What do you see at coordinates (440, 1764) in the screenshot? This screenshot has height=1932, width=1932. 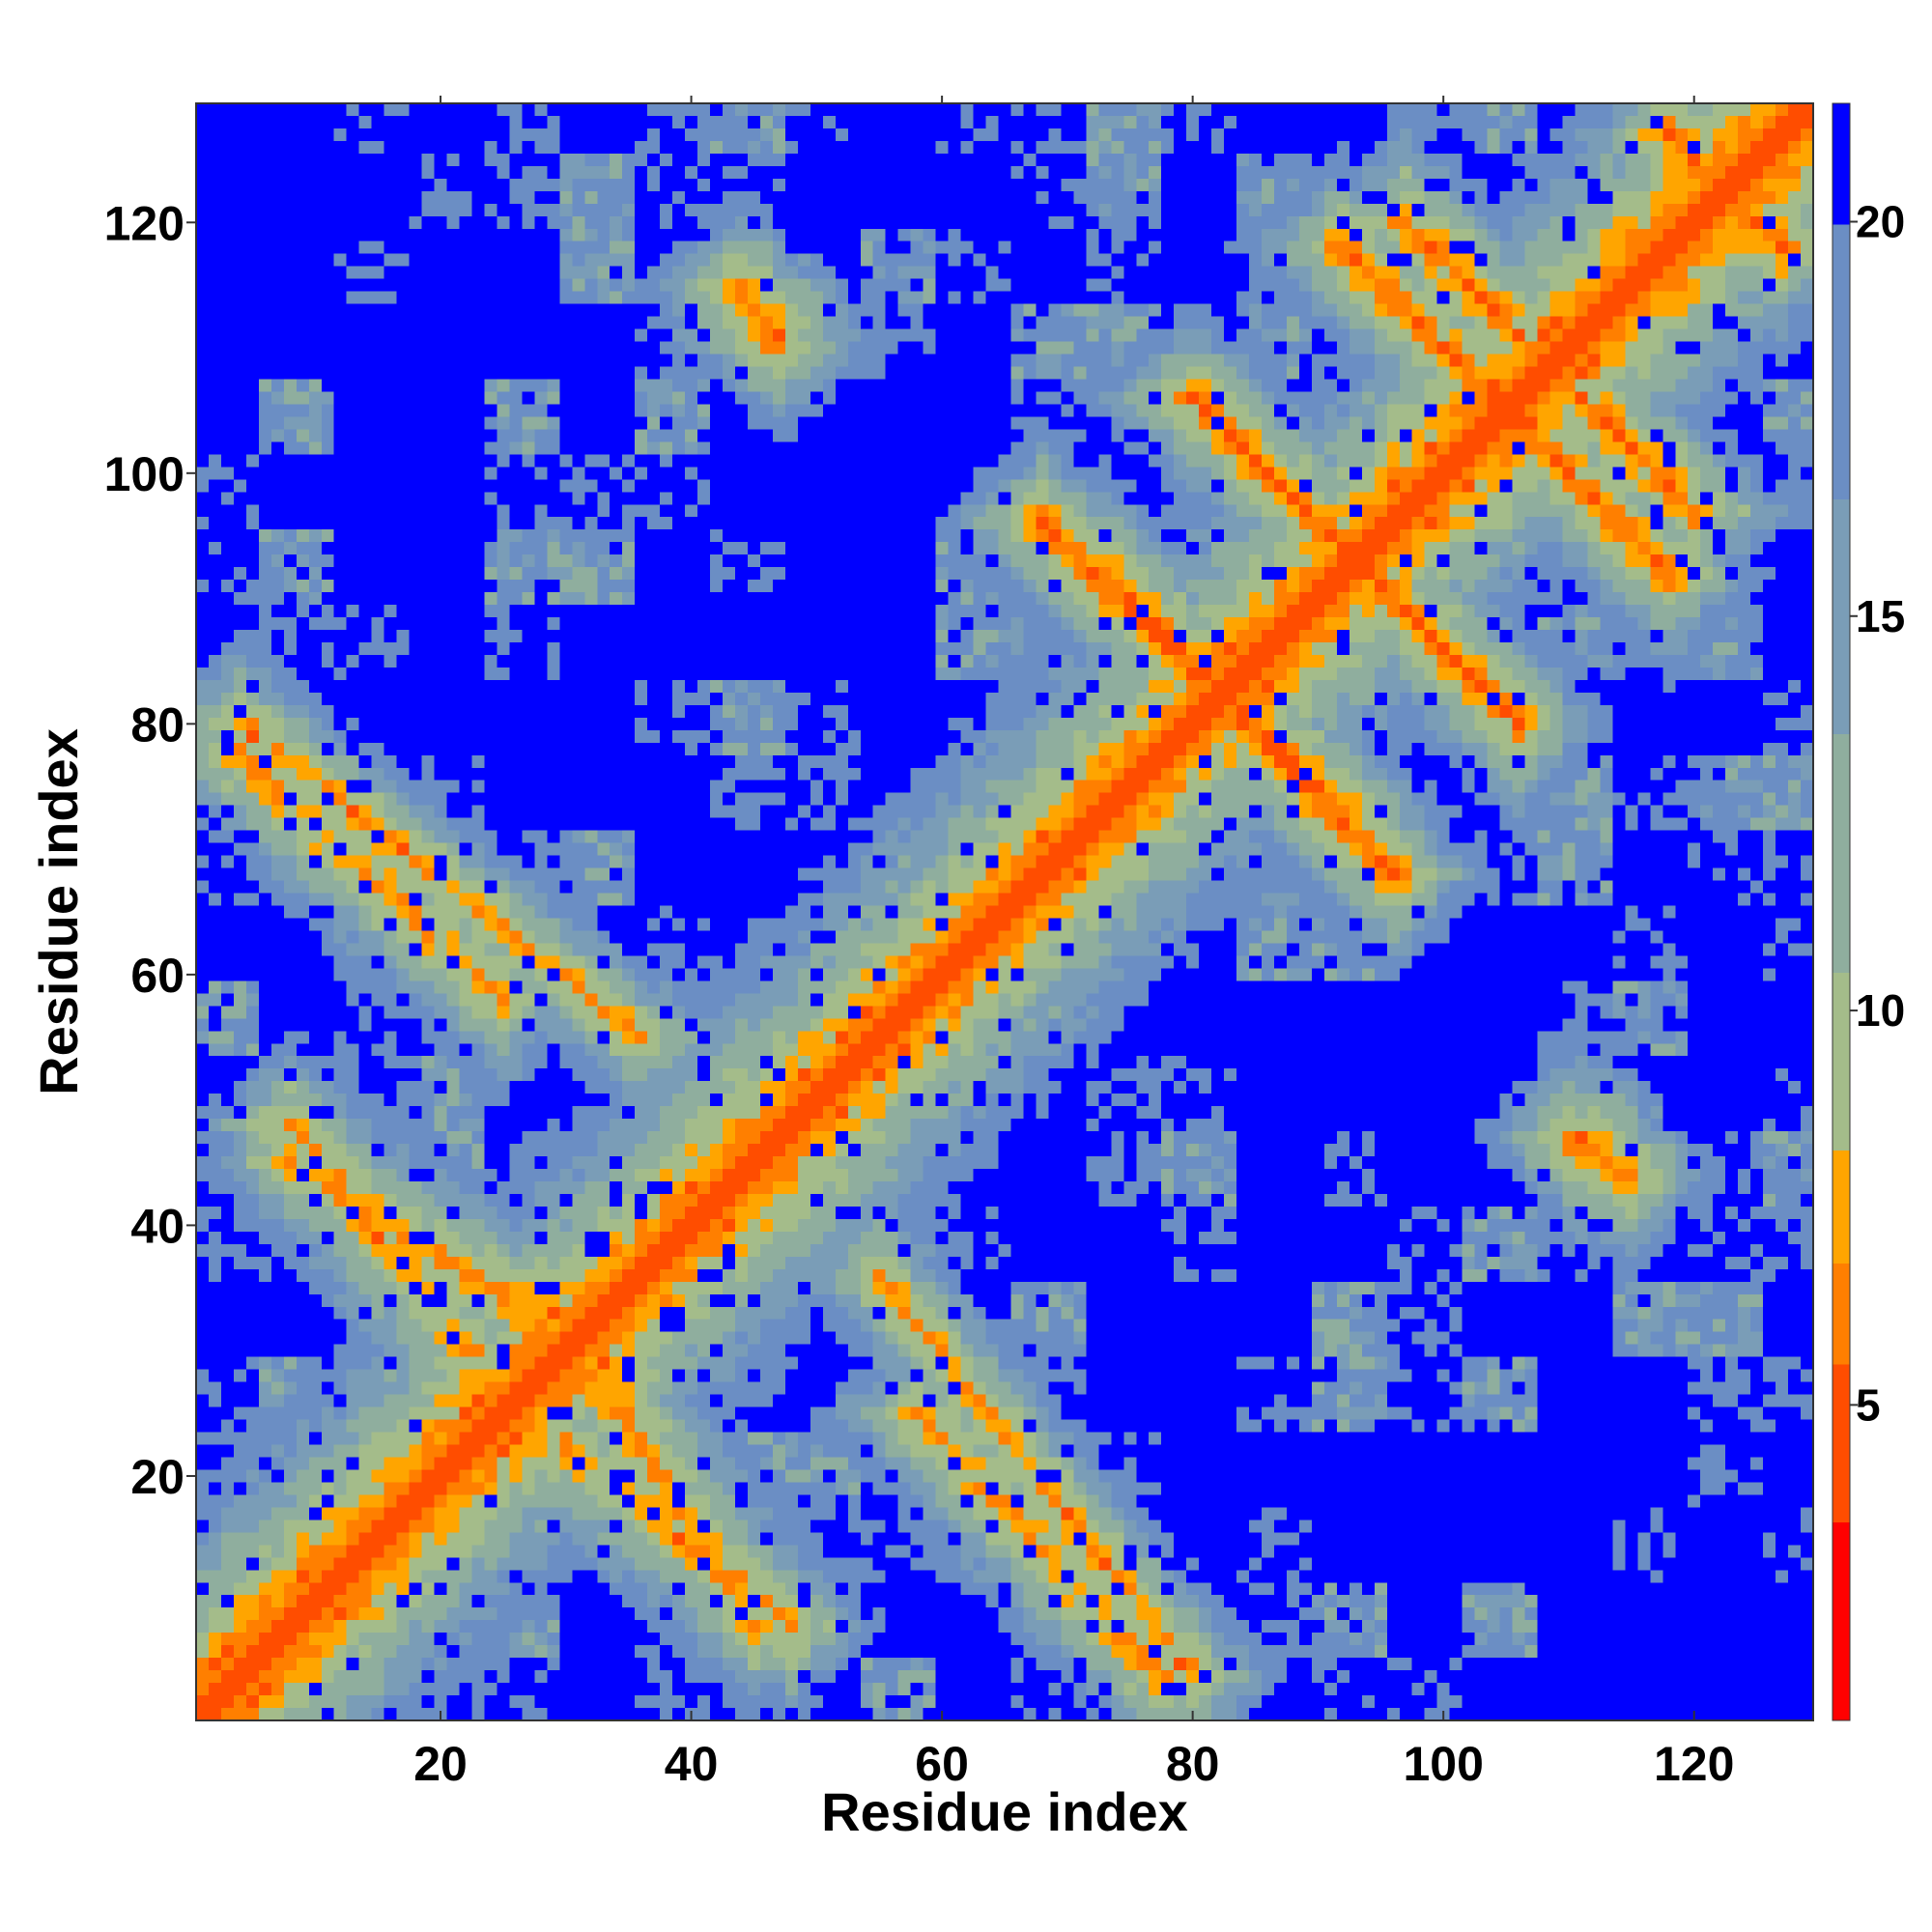 I see `x-tick-label: 20` at bounding box center [440, 1764].